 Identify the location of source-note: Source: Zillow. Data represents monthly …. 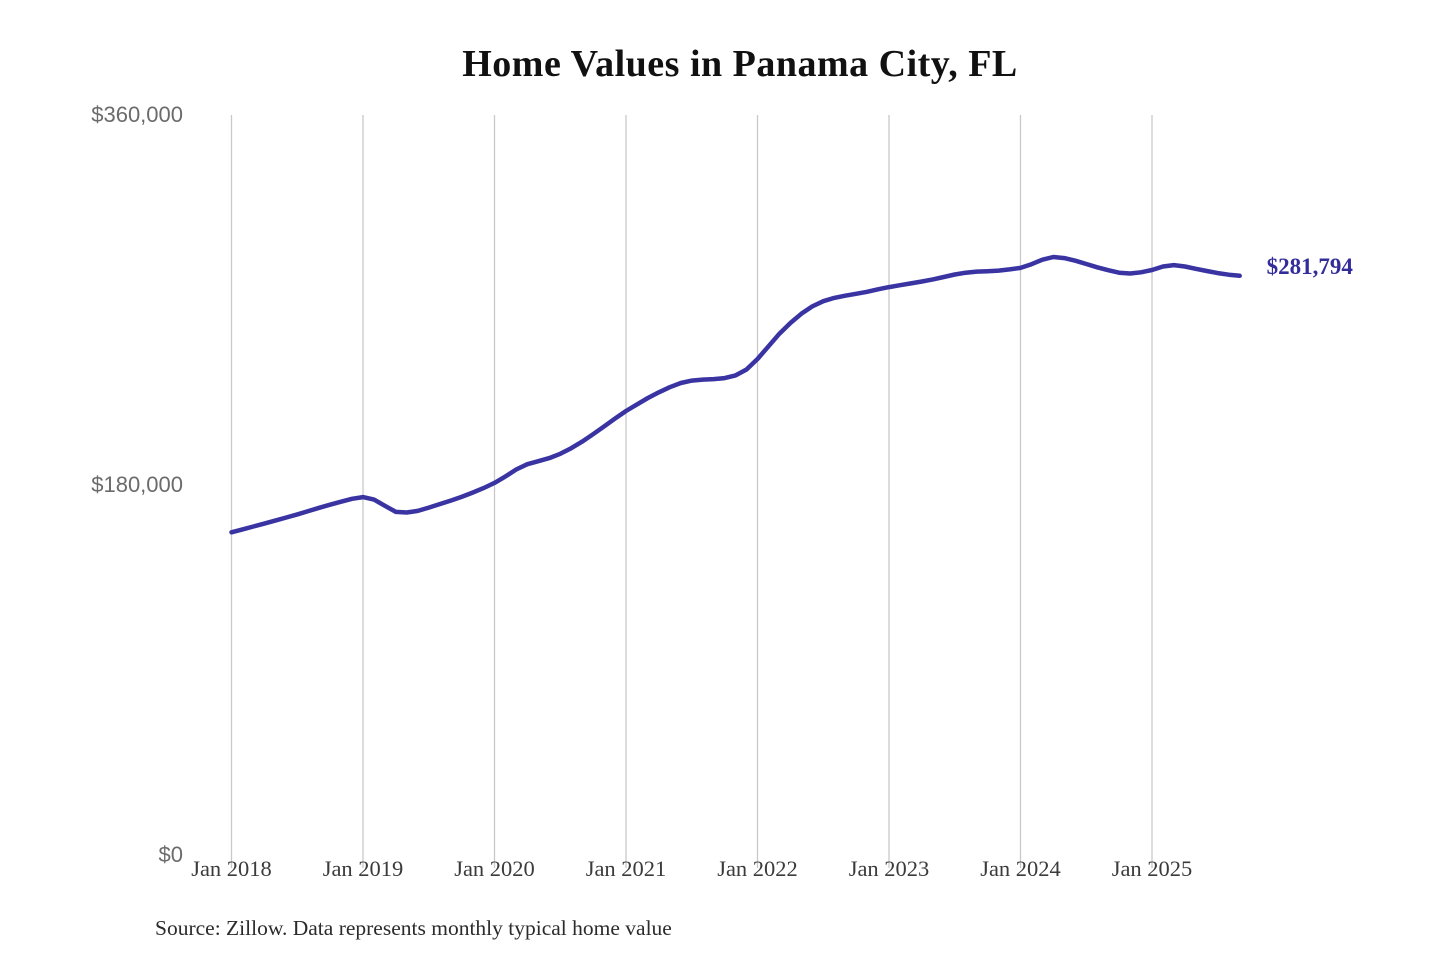
(413, 928).